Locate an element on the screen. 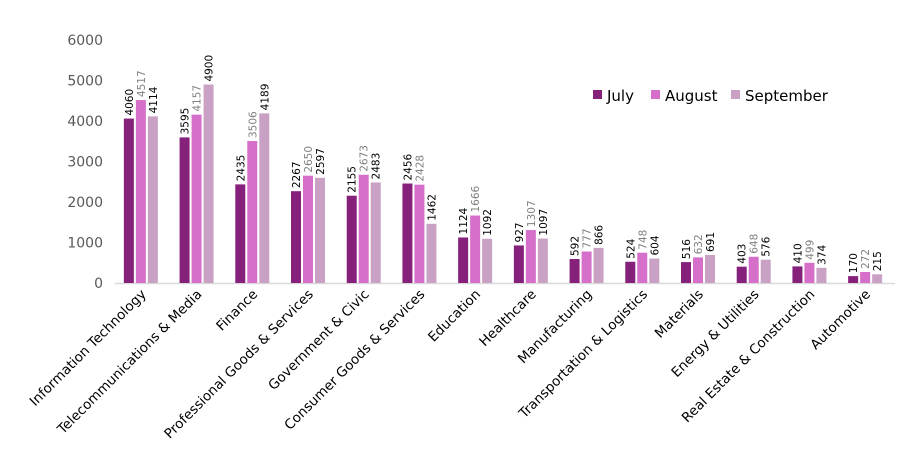  legend-swatch-july is located at coordinates (597, 94).